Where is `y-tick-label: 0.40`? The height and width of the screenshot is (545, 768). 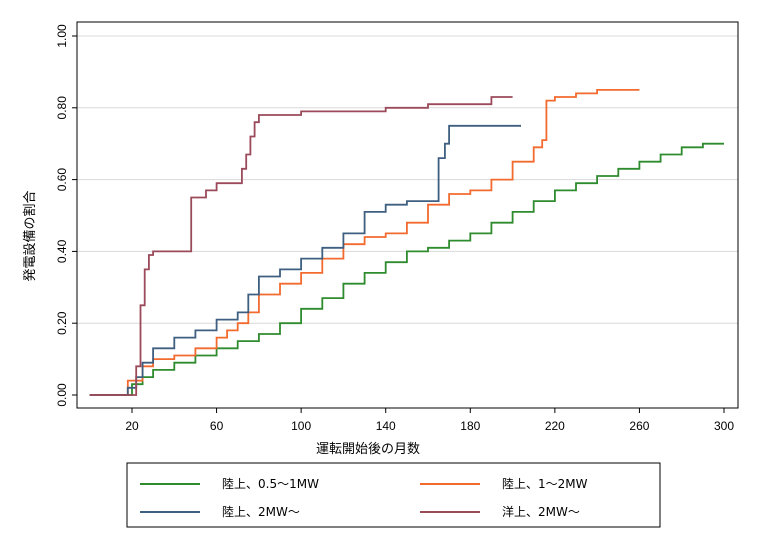 y-tick-label: 0.40 is located at coordinates (62, 251).